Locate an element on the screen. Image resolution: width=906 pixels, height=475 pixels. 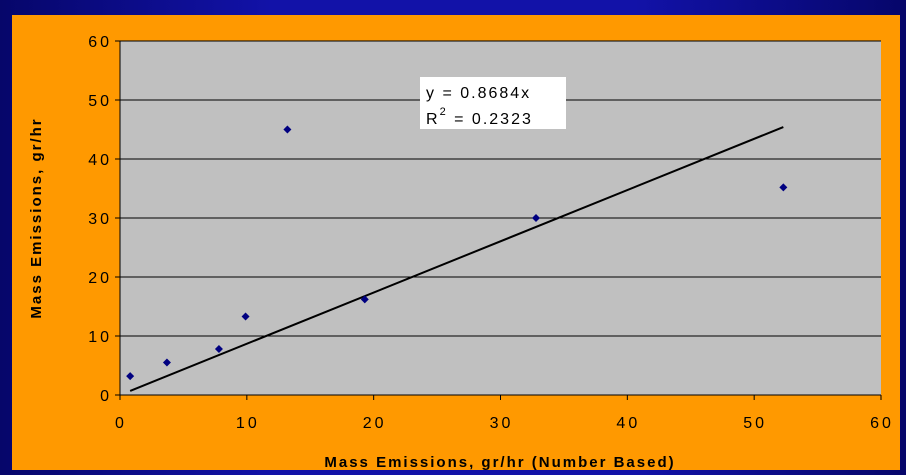
r-squared-value: = 0.2323 is located at coordinates (490, 119).